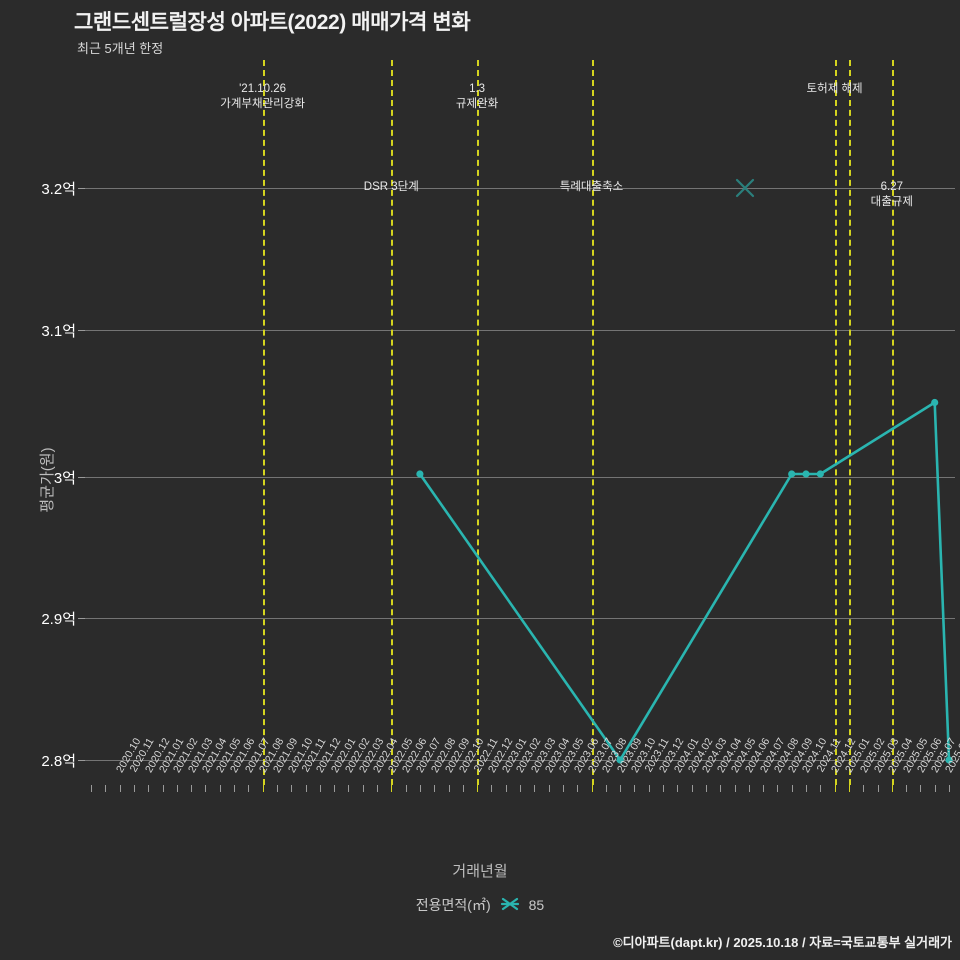 This screenshot has width=960, height=960. What do you see at coordinates (806, 788) in the screenshot?
I see `x-tick-2024.12` at bounding box center [806, 788].